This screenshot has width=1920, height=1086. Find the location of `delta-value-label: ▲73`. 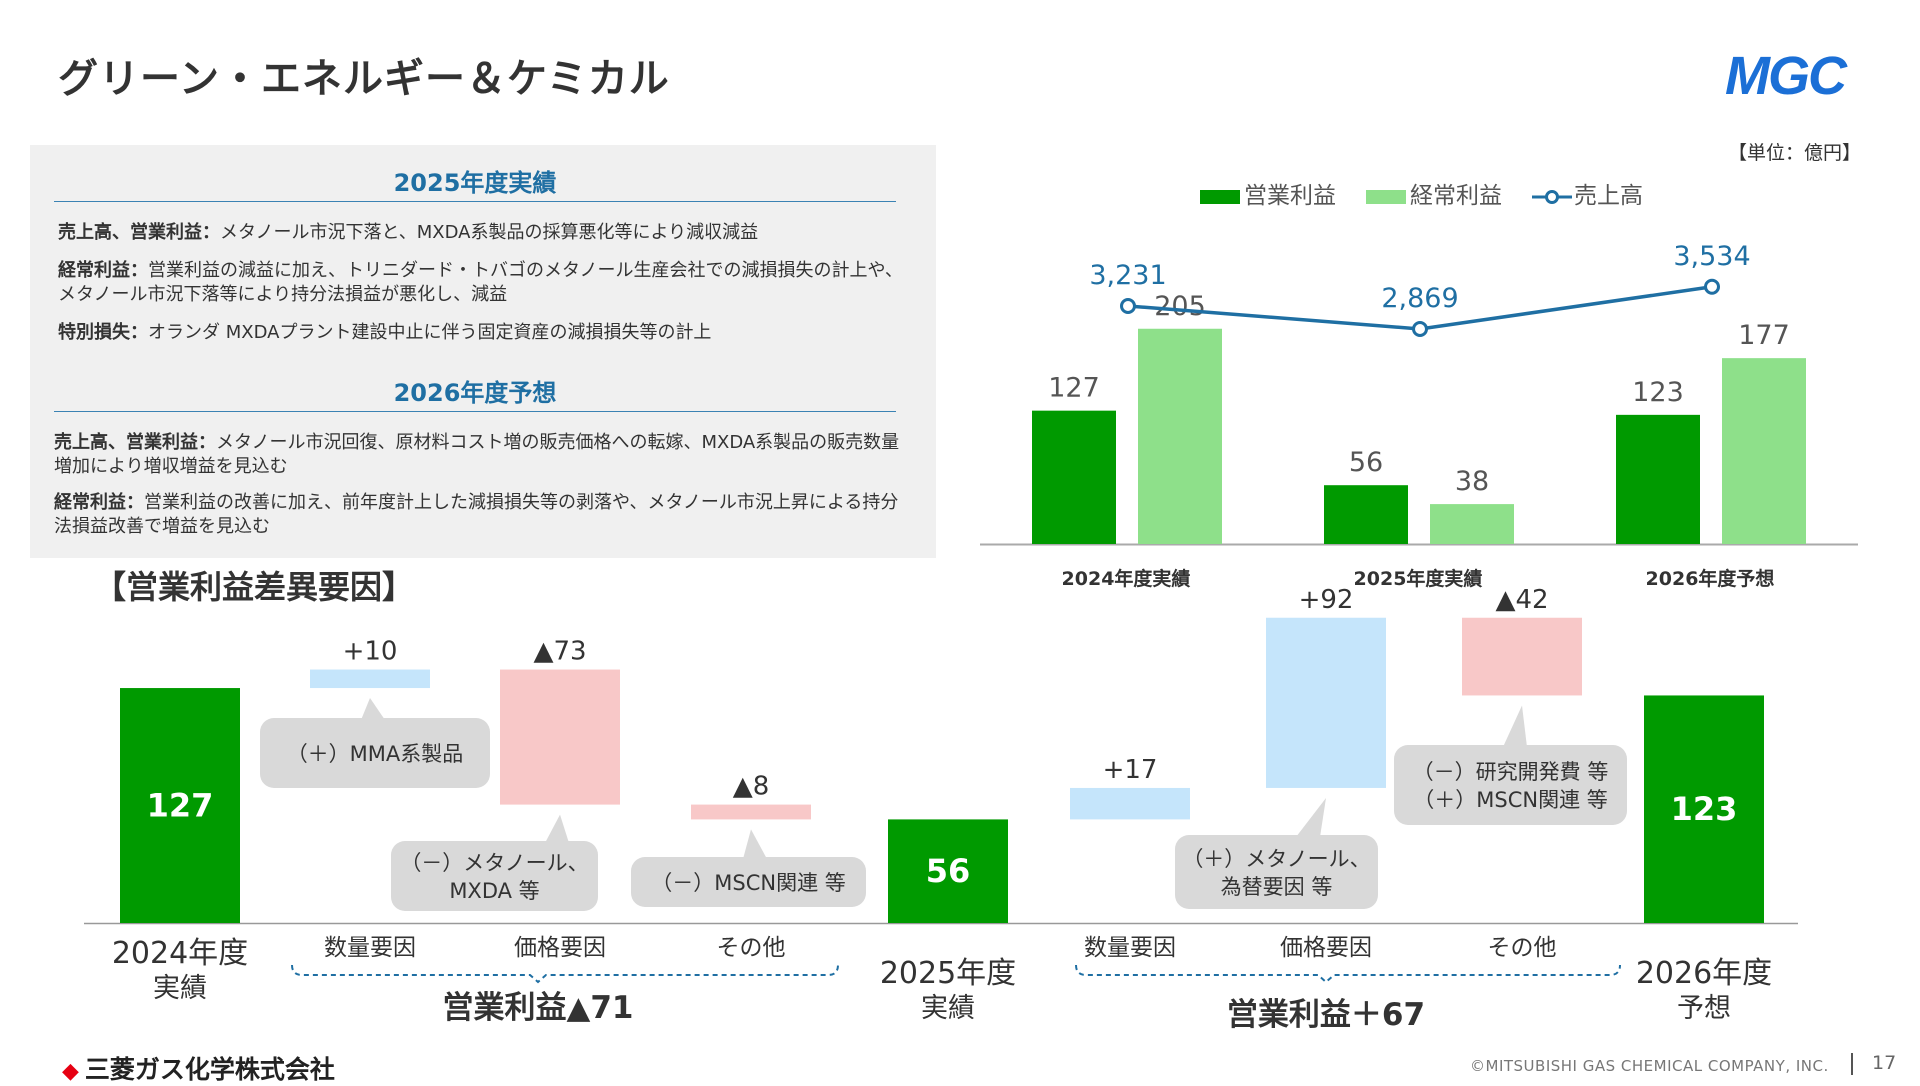

delta-value-label: ▲73 is located at coordinates (559, 652).